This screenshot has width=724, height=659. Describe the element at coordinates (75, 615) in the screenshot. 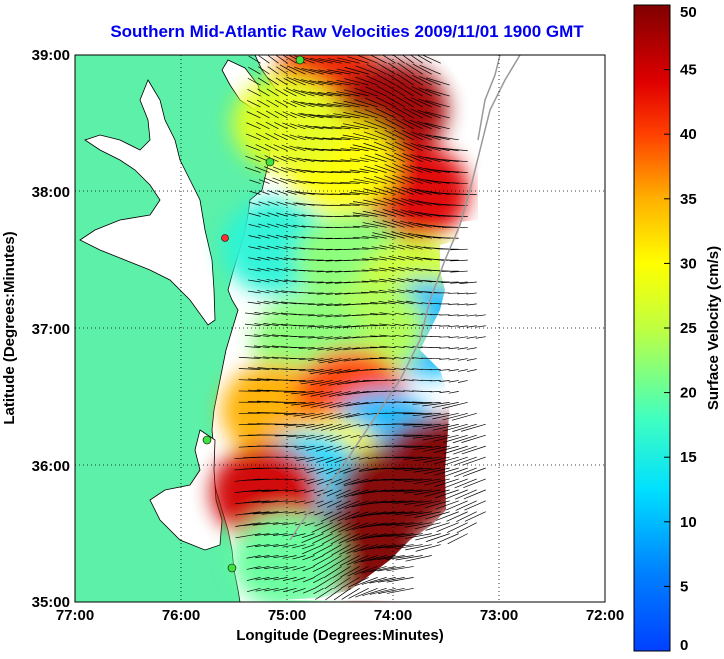

I see `x-tick-label: 77:00` at that location.